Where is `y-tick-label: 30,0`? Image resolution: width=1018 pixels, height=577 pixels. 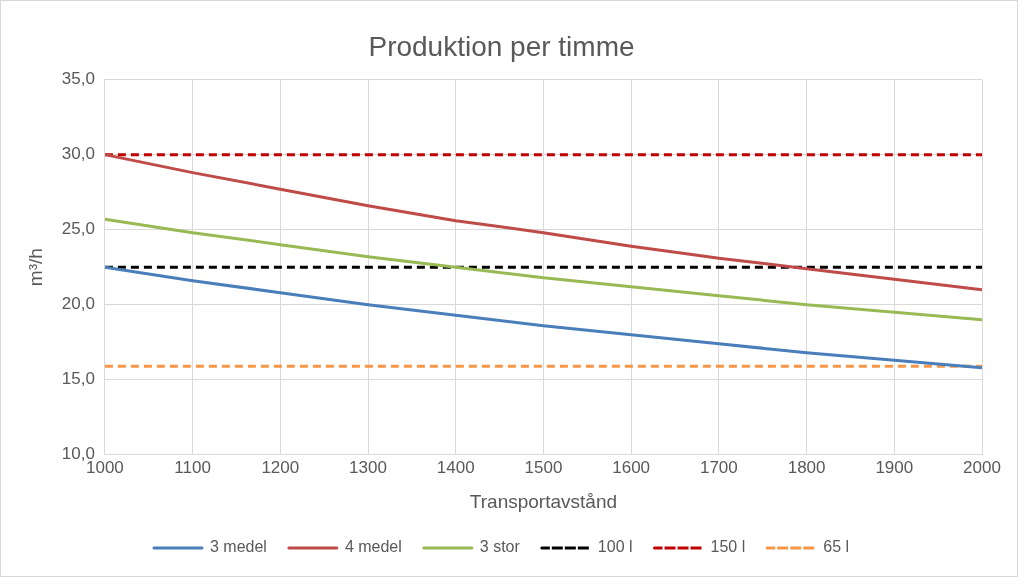 y-tick-label: 30,0 is located at coordinates (78, 154).